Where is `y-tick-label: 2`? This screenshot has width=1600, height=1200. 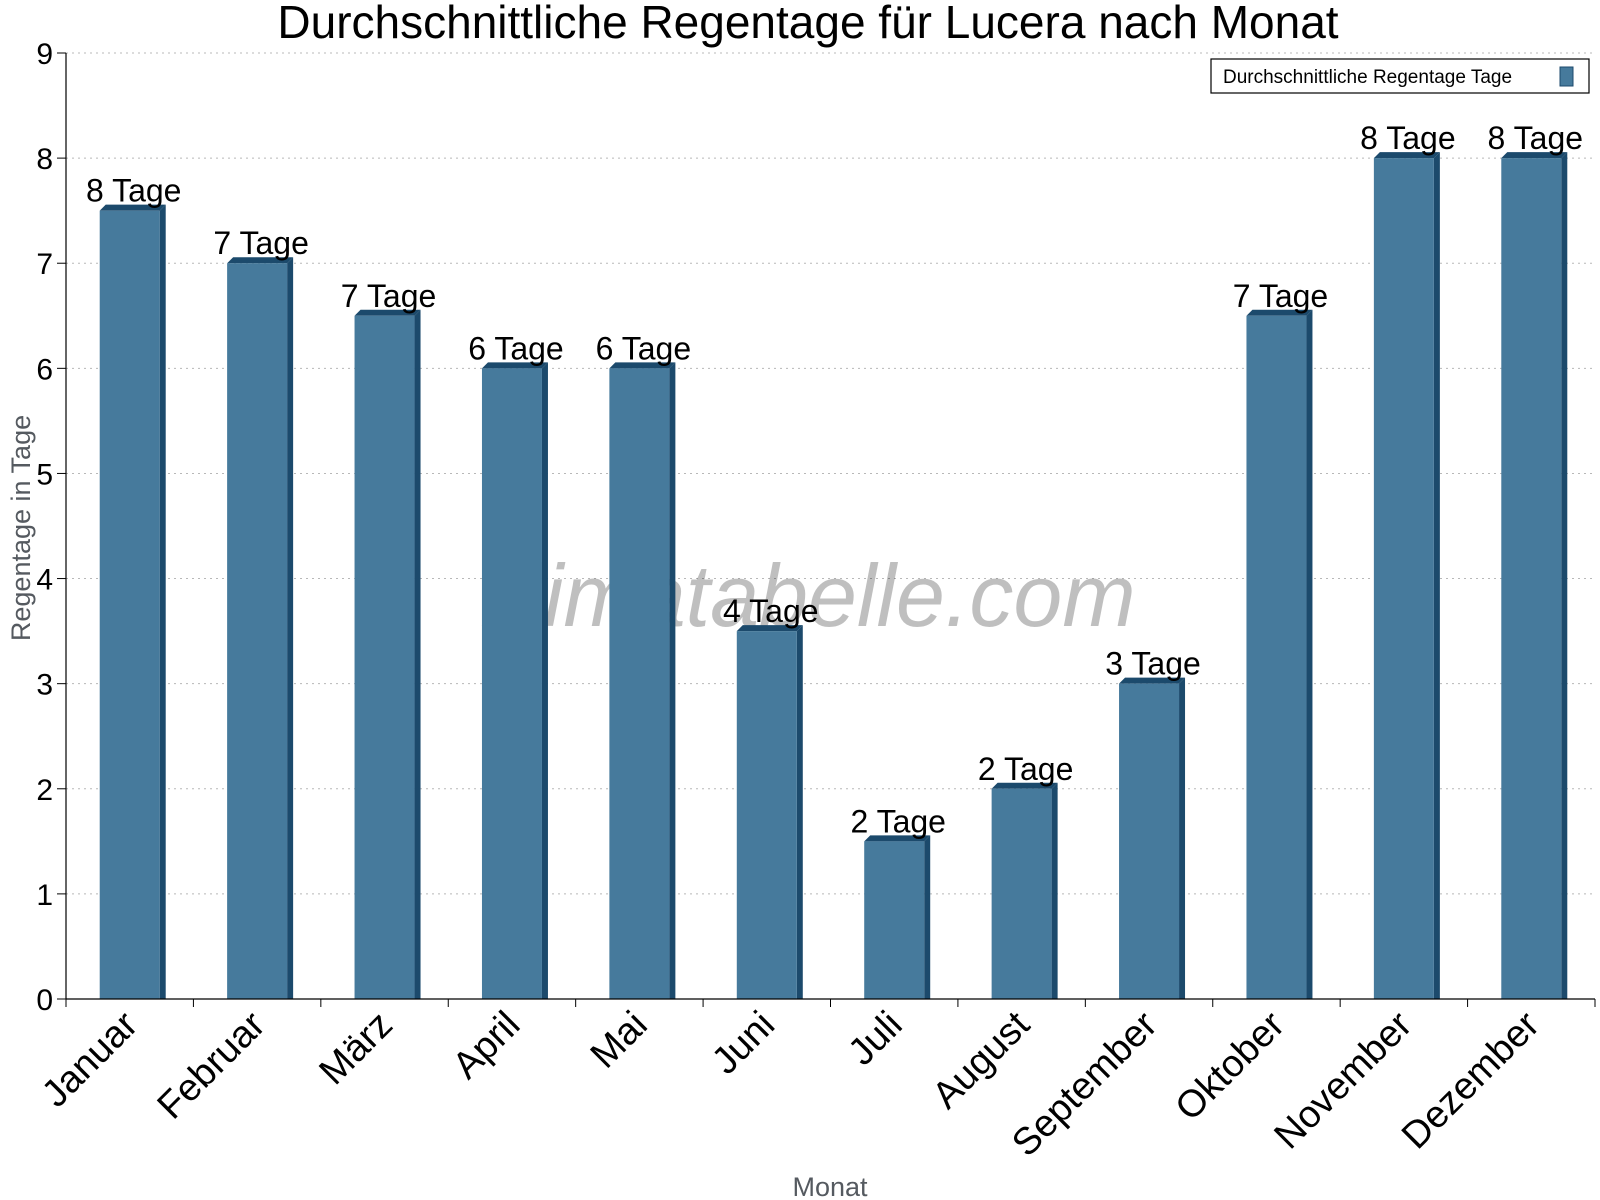 y-tick-label: 2 is located at coordinates (44, 790).